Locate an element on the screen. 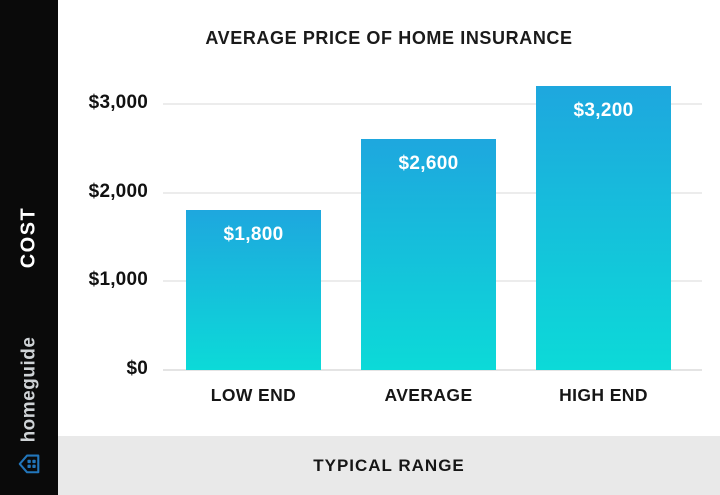 The image size is (720, 495). x-axis-title: TYPICAL RANGE is located at coordinates (389, 465).